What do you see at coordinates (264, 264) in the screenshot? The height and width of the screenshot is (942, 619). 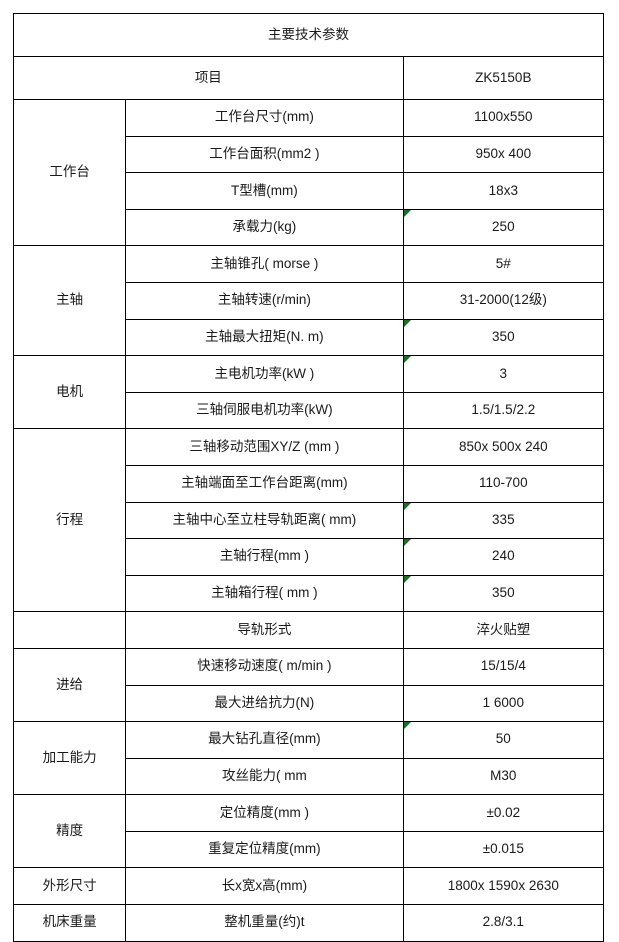 I see `parameter-name: 主轴锥孔( morse )` at bounding box center [264, 264].